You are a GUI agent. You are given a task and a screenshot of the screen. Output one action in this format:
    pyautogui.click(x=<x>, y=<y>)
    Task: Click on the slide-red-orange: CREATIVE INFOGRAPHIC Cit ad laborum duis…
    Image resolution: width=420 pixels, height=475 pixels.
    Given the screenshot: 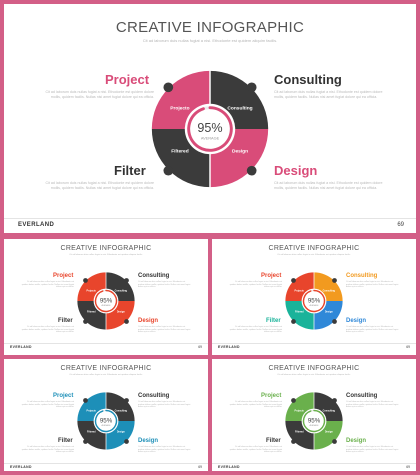 What is the action you would take?
    pyautogui.click(x=106, y=297)
    